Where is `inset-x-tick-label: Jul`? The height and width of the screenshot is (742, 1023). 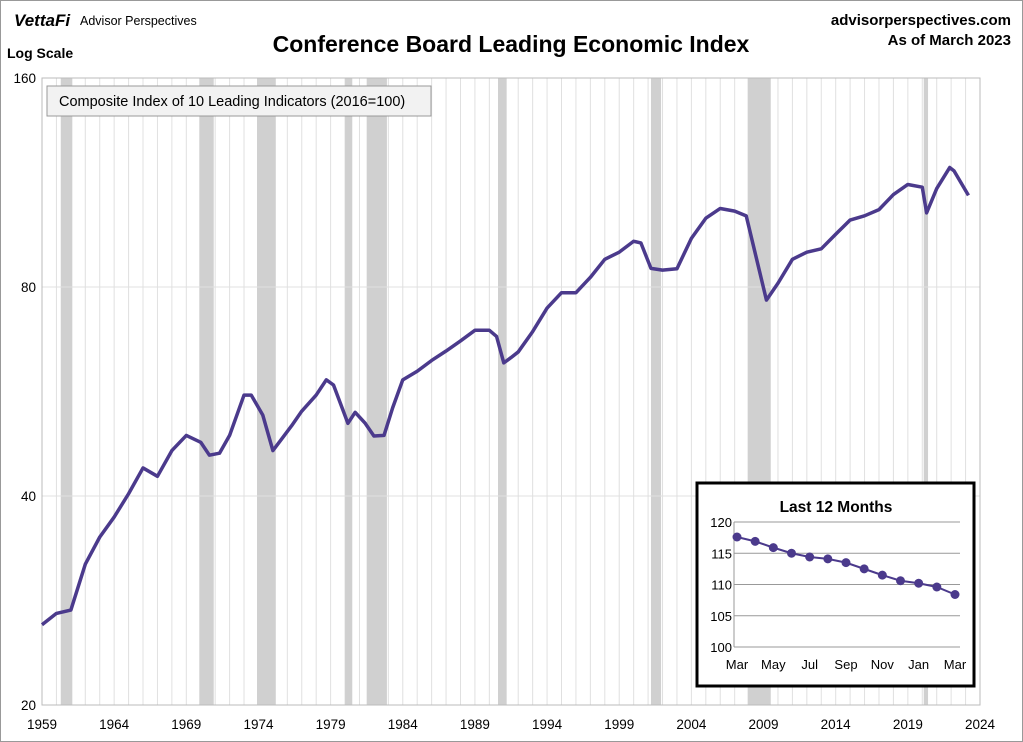 inset-x-tick-label: Jul is located at coordinates (809, 664).